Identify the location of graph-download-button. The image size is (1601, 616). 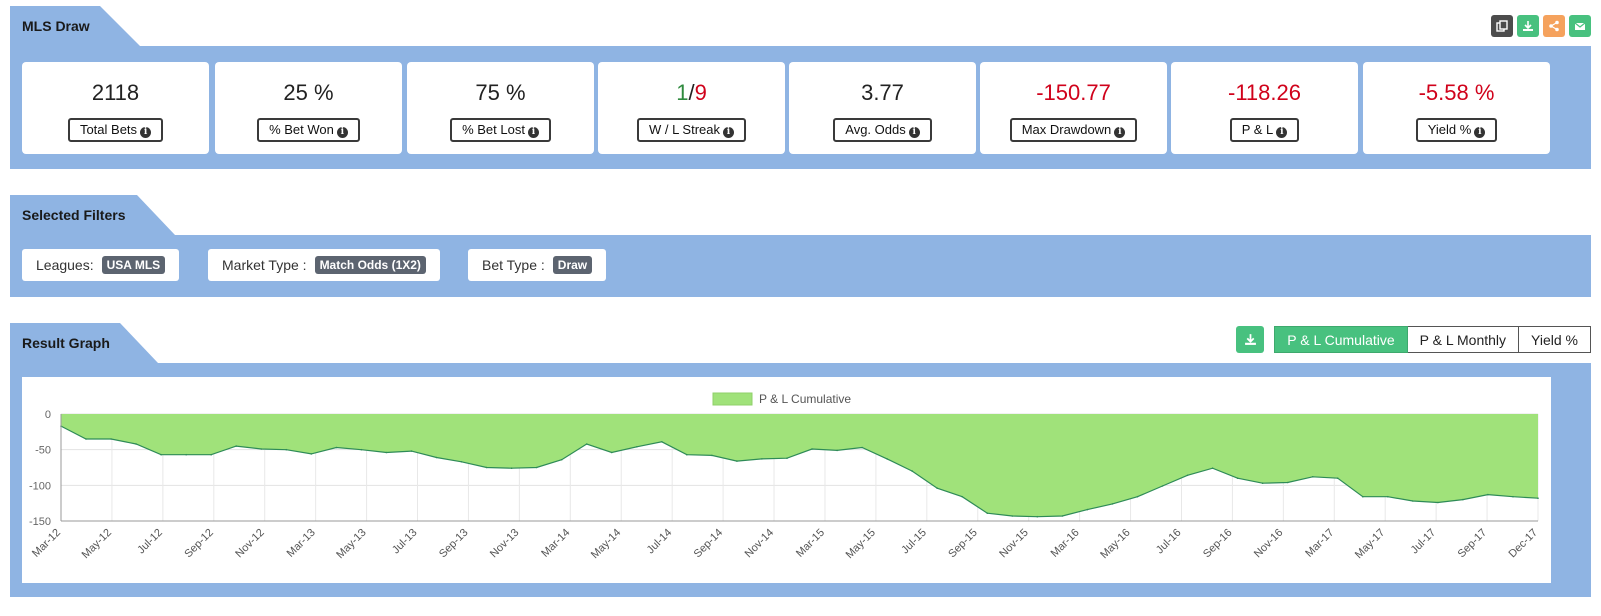
(1250, 339).